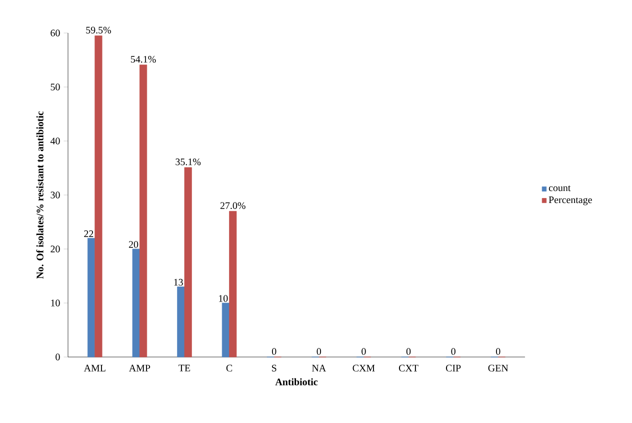  Describe the element at coordinates (188, 162) in the screenshot. I see `data-label: 35.1%` at that location.